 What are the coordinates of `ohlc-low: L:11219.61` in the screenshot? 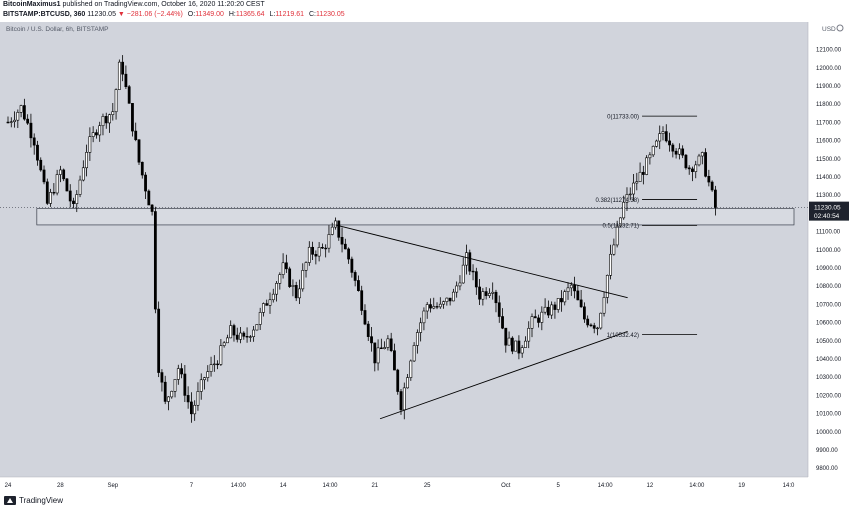 It's located at (285, 14).